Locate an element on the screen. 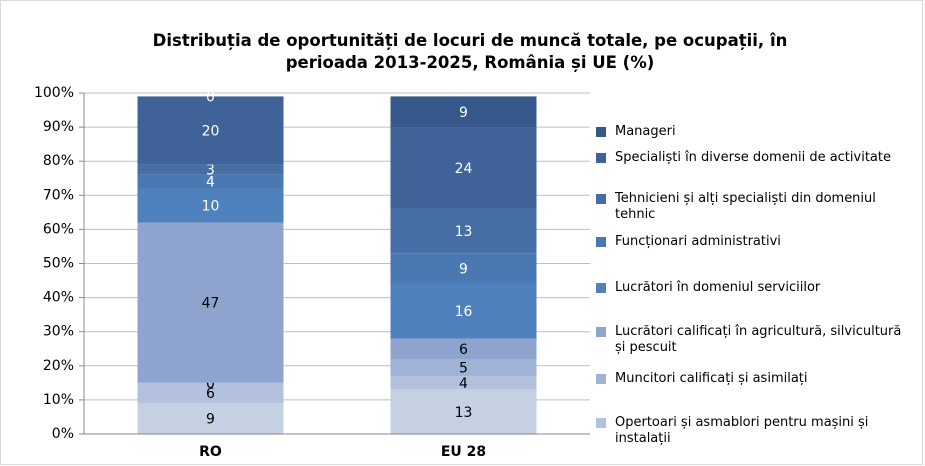  data-label: 10 is located at coordinates (211, 207).